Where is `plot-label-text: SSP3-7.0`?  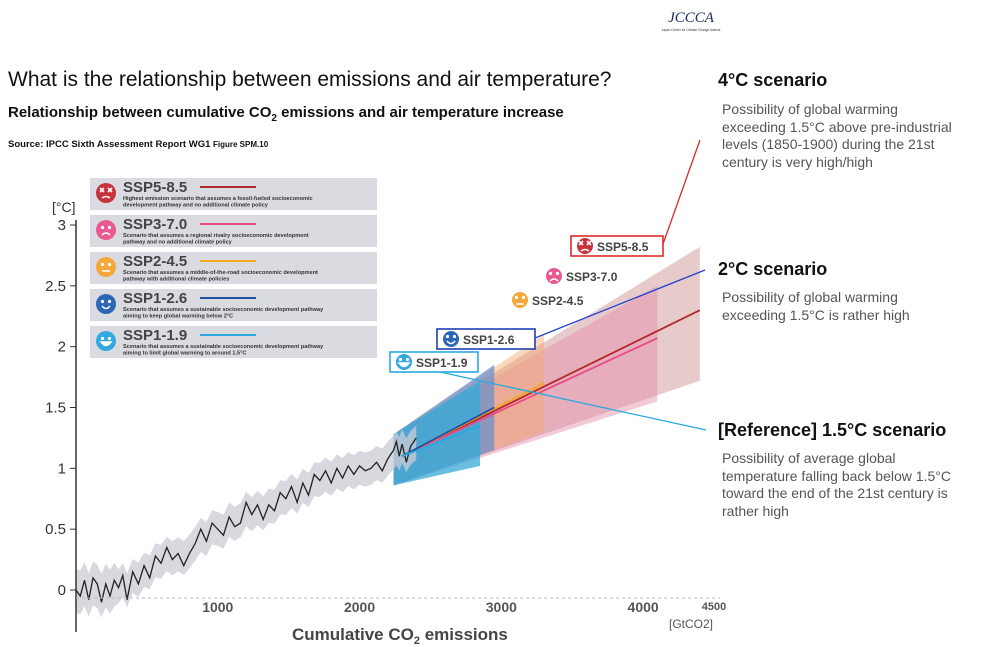
plot-label-text: SSP3-7.0 is located at coordinates (592, 277).